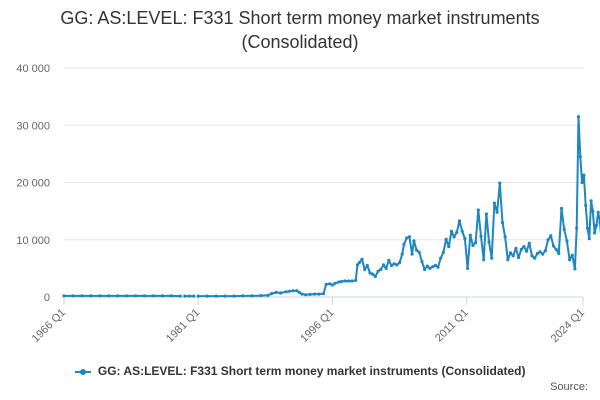 The image size is (600, 400). I want to click on legend-swatch-icon, so click(82, 372).